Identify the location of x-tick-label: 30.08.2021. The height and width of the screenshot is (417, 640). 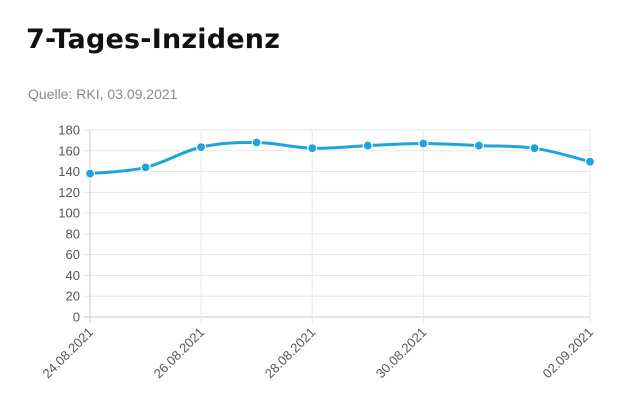
(401, 353).